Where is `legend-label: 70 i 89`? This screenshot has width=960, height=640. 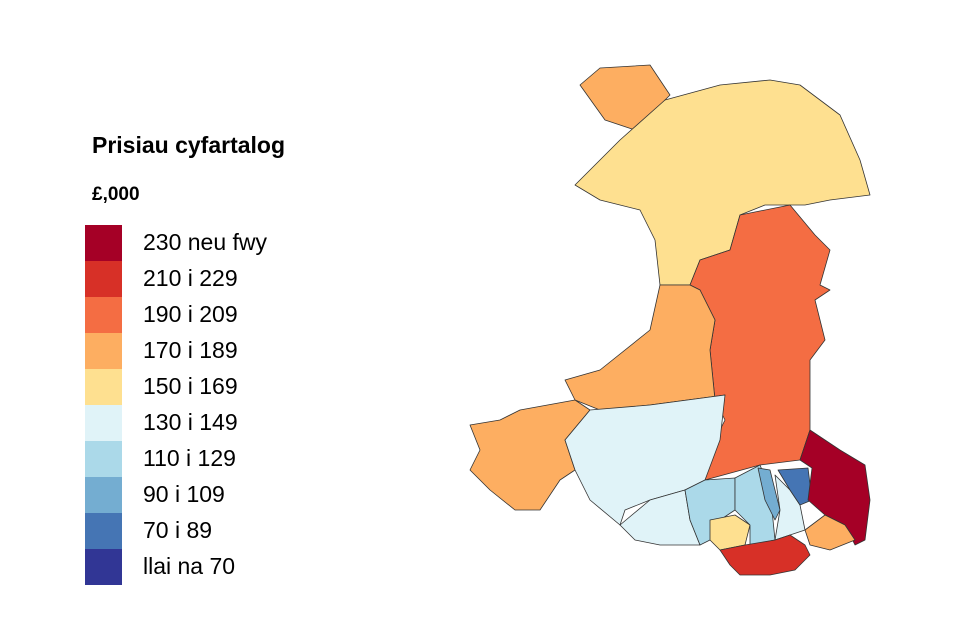
legend-label: 70 i 89 is located at coordinates (177, 530).